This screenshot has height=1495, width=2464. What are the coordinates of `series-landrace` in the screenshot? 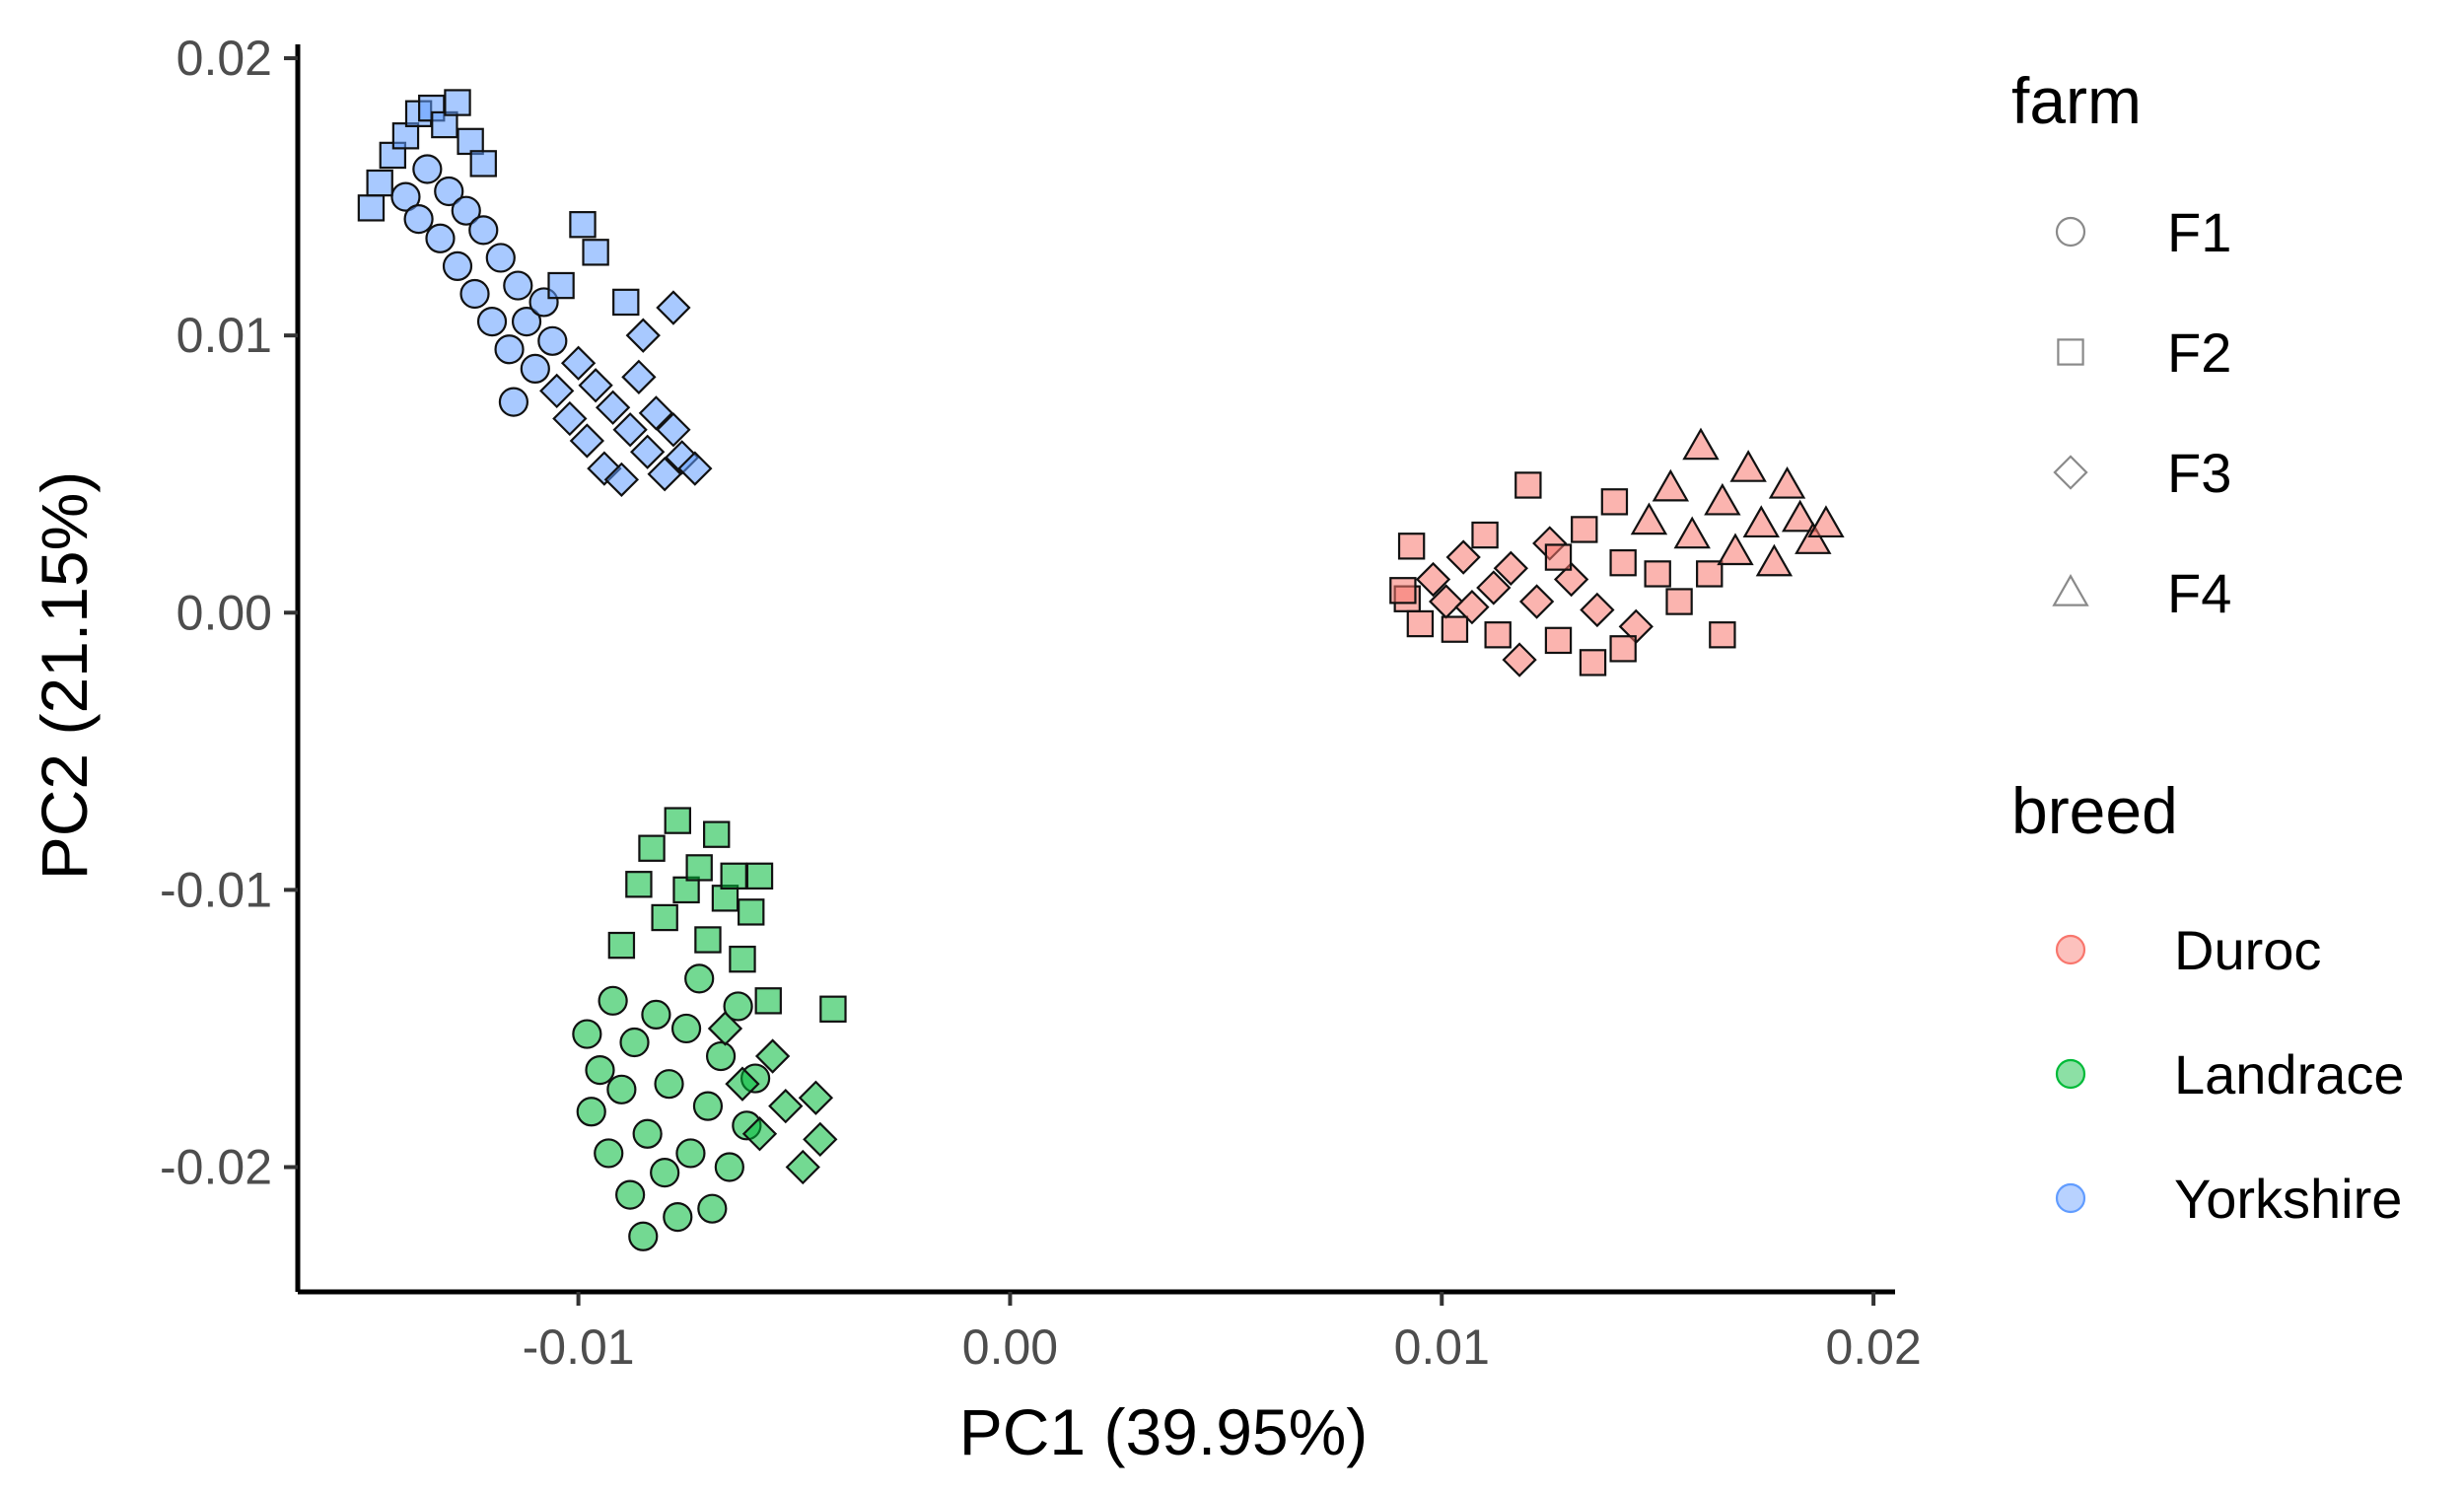 It's located at (709, 1029).